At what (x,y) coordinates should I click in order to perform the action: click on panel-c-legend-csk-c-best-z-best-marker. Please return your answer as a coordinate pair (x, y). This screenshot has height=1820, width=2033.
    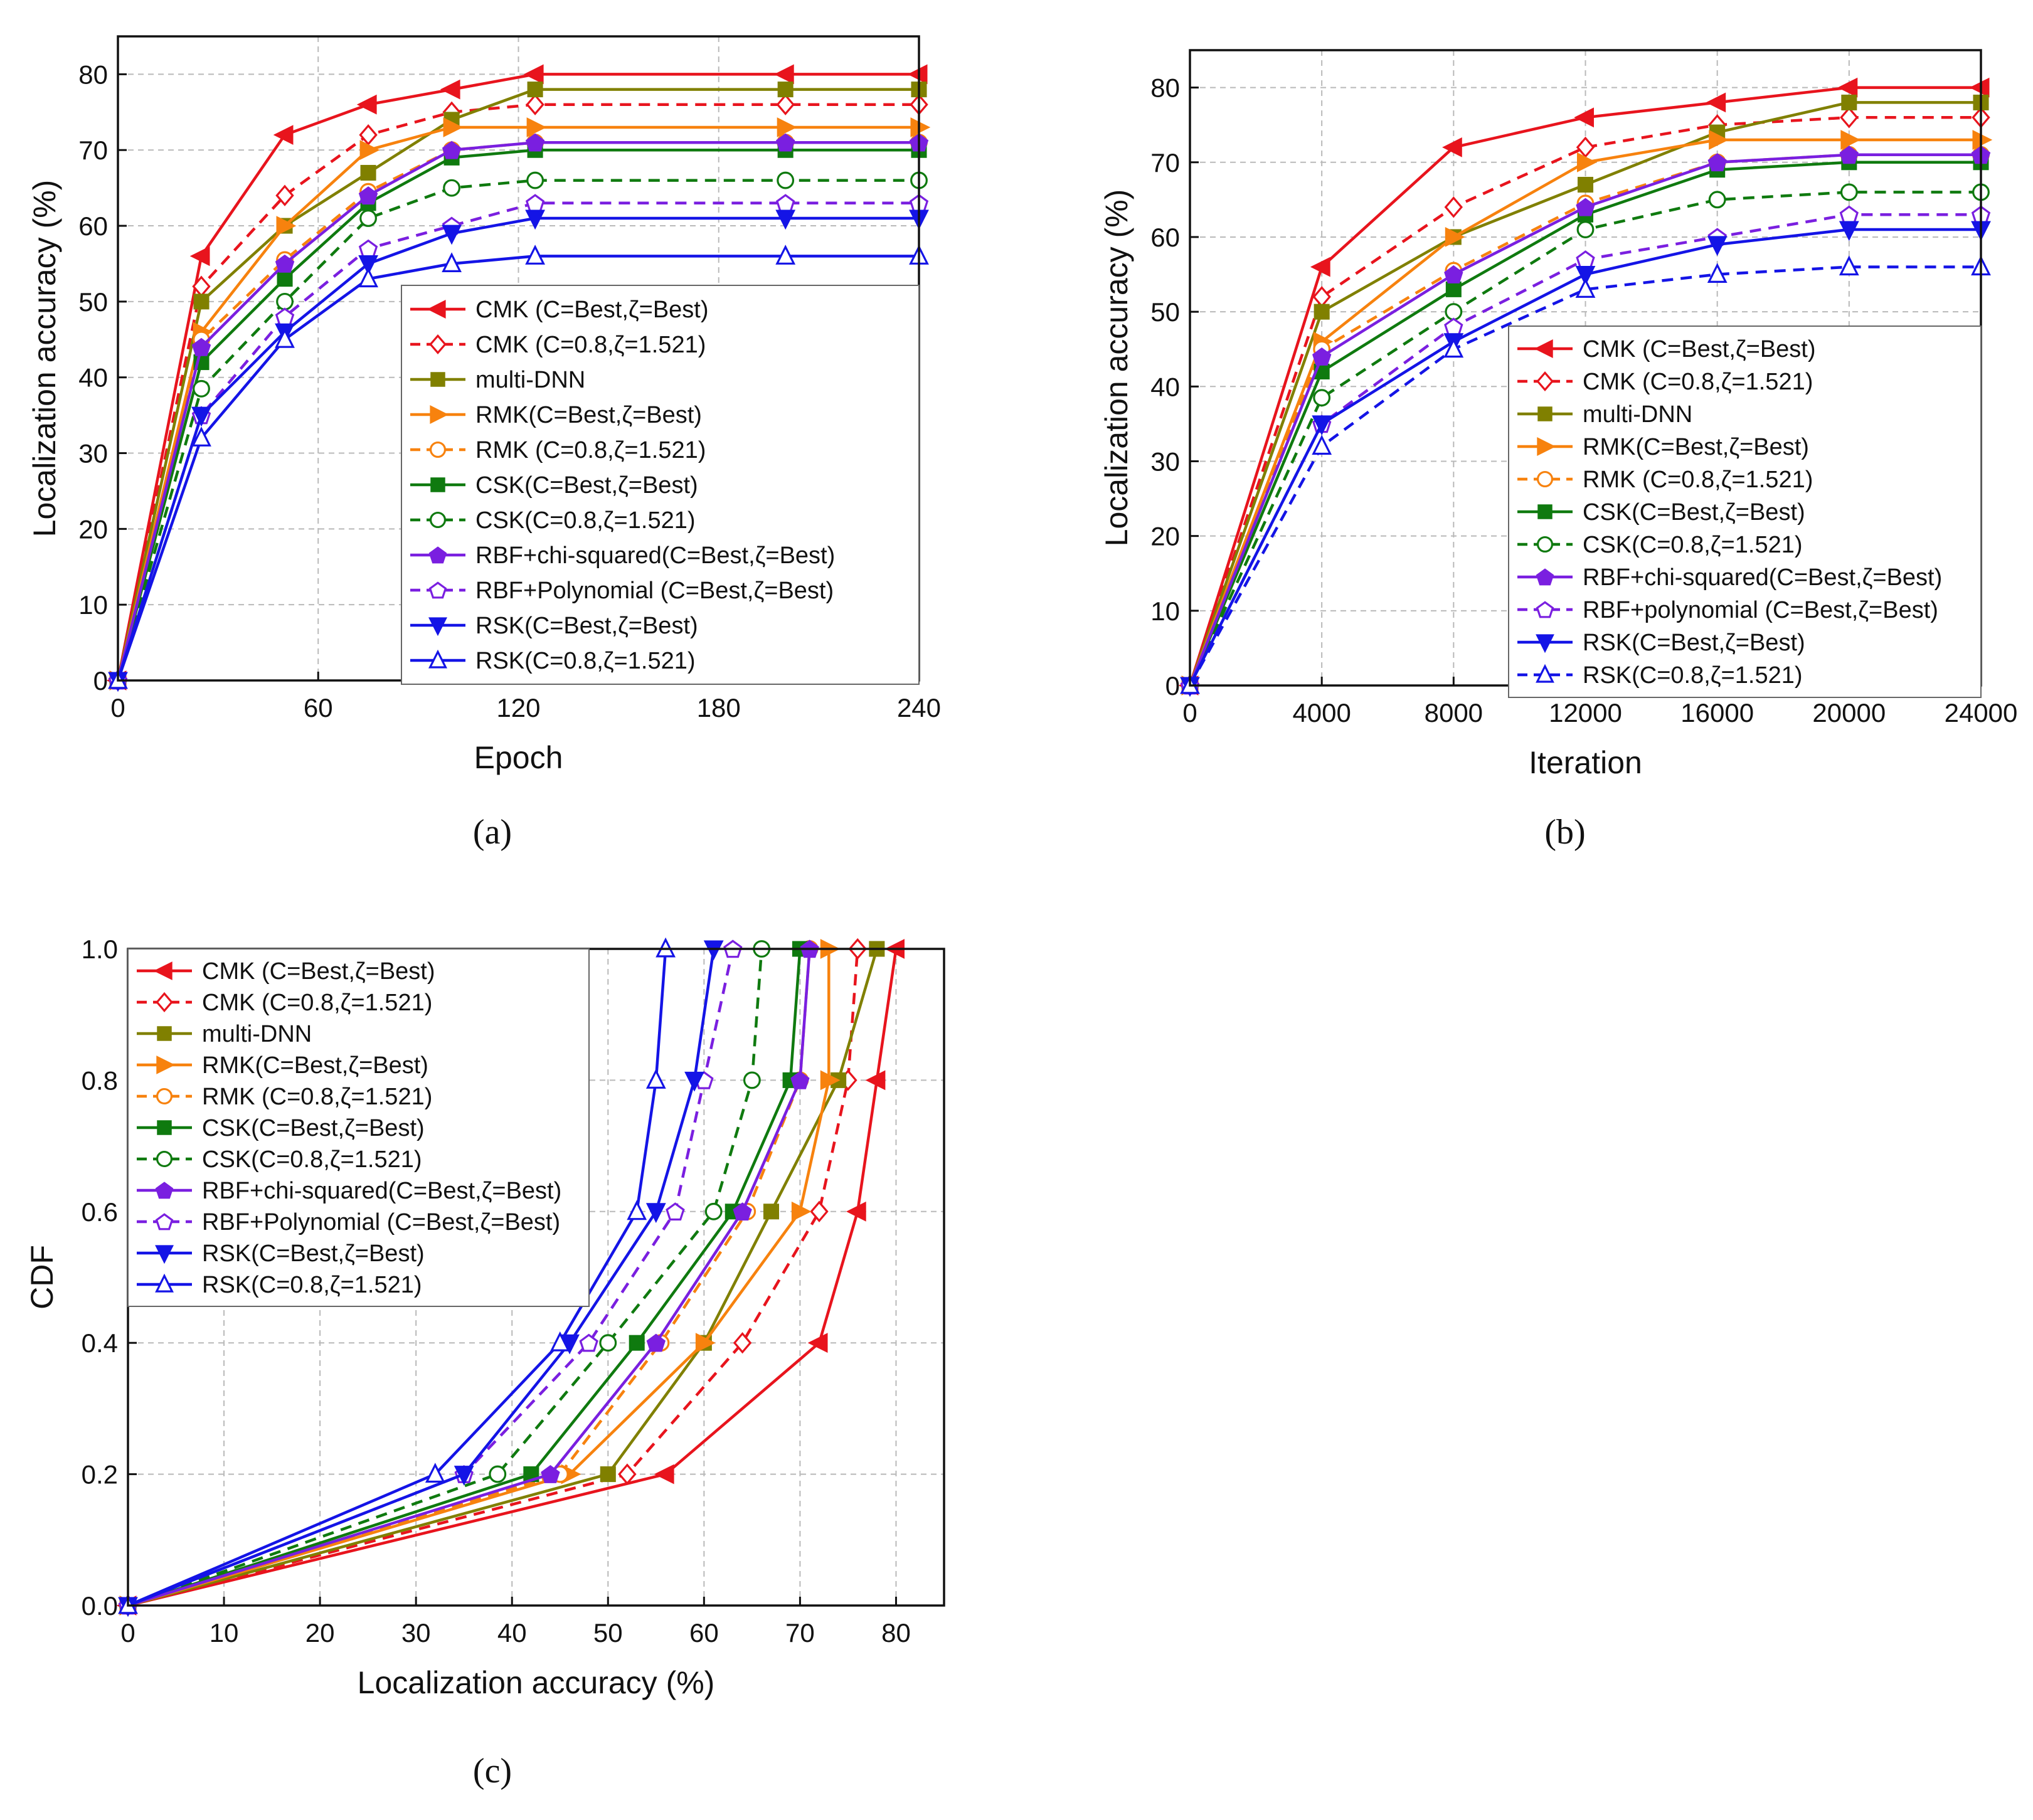
    Looking at the image, I should click on (164, 1127).